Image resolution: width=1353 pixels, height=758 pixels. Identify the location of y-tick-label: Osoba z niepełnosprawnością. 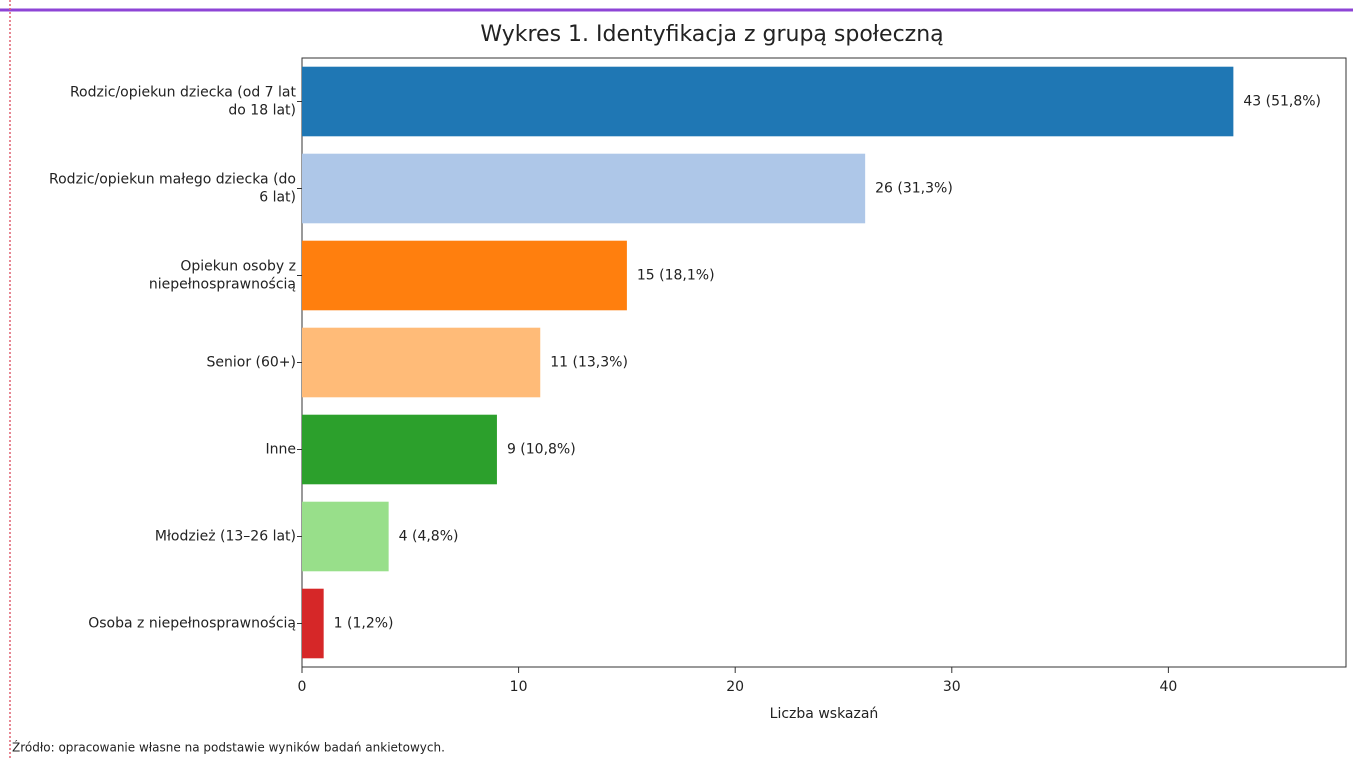
(192, 624).